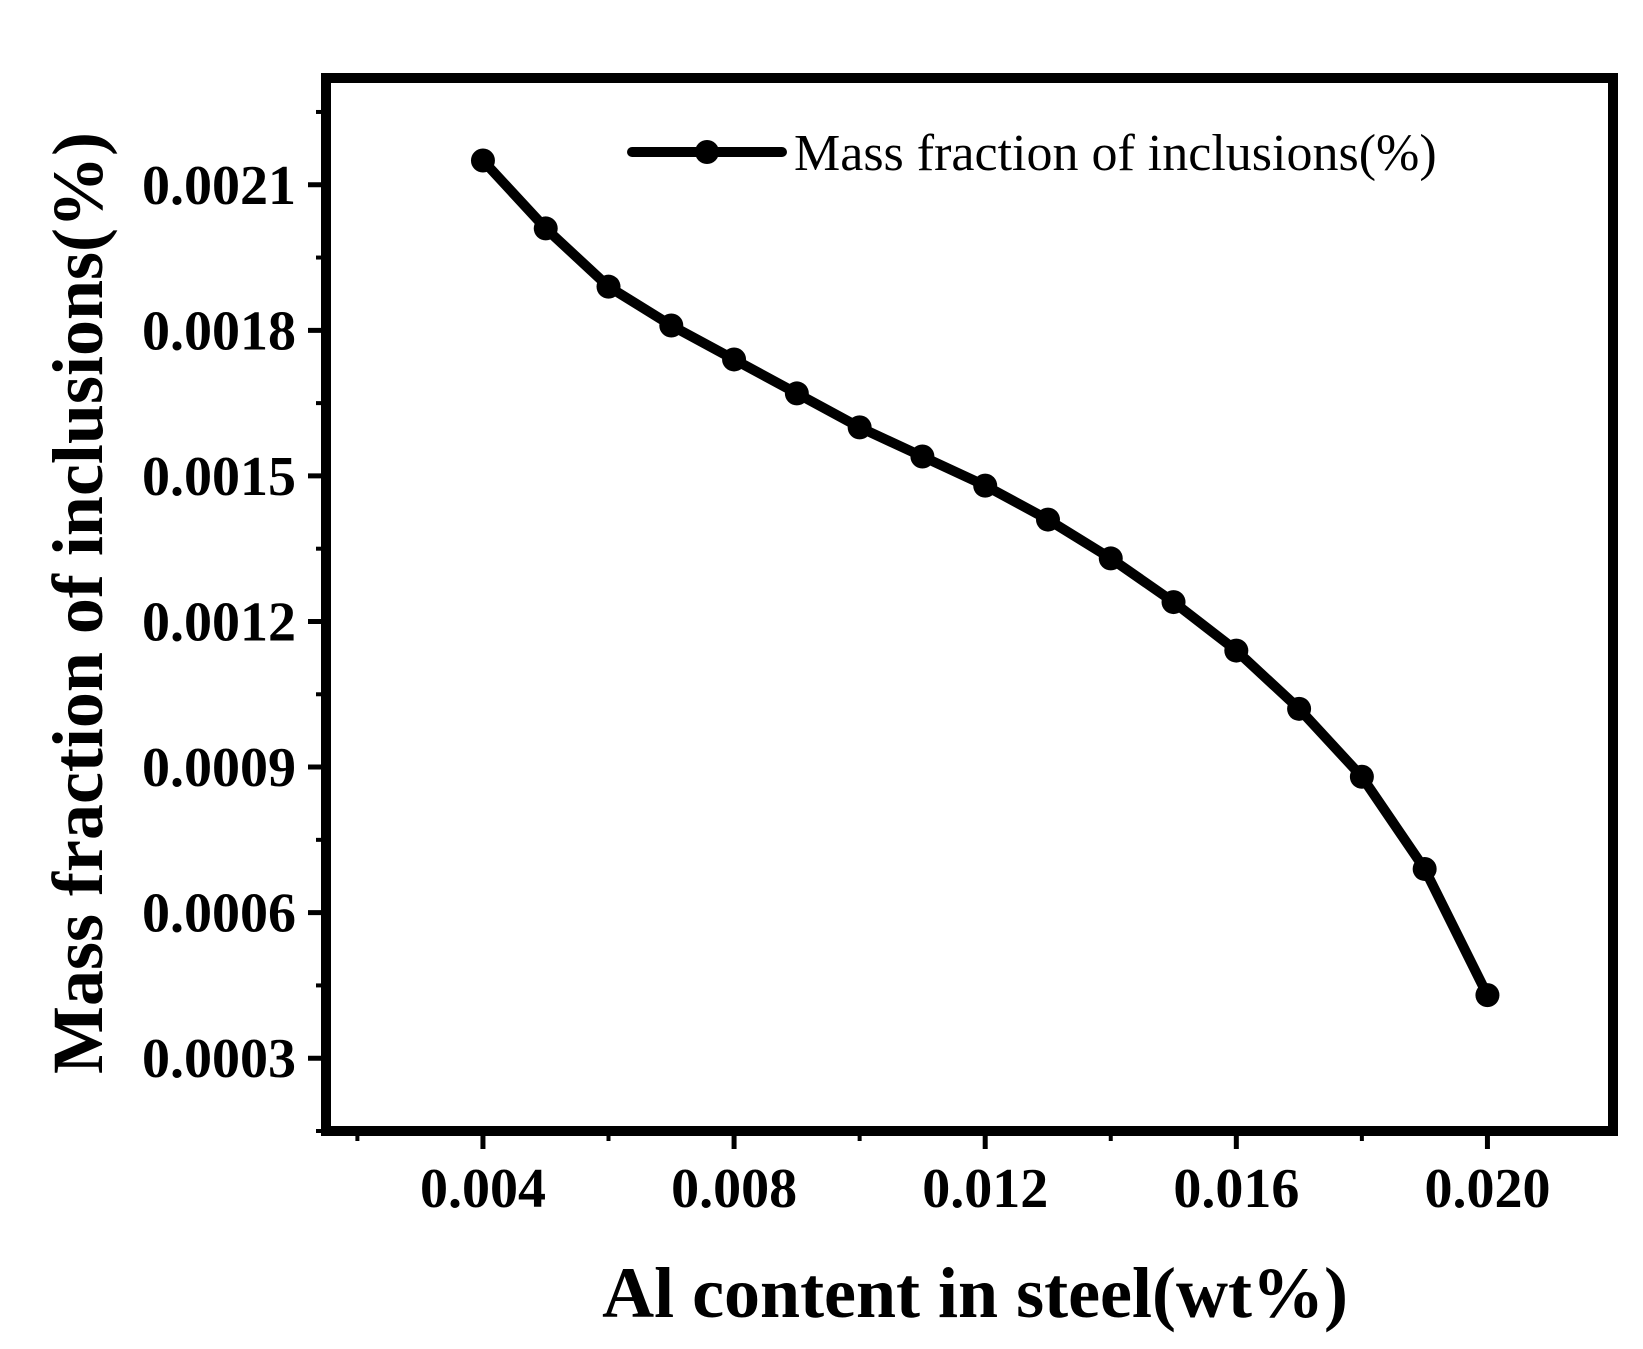 This screenshot has height=1349, width=1643. Describe the element at coordinates (707, 152) in the screenshot. I see `legend-marker-sample` at that location.